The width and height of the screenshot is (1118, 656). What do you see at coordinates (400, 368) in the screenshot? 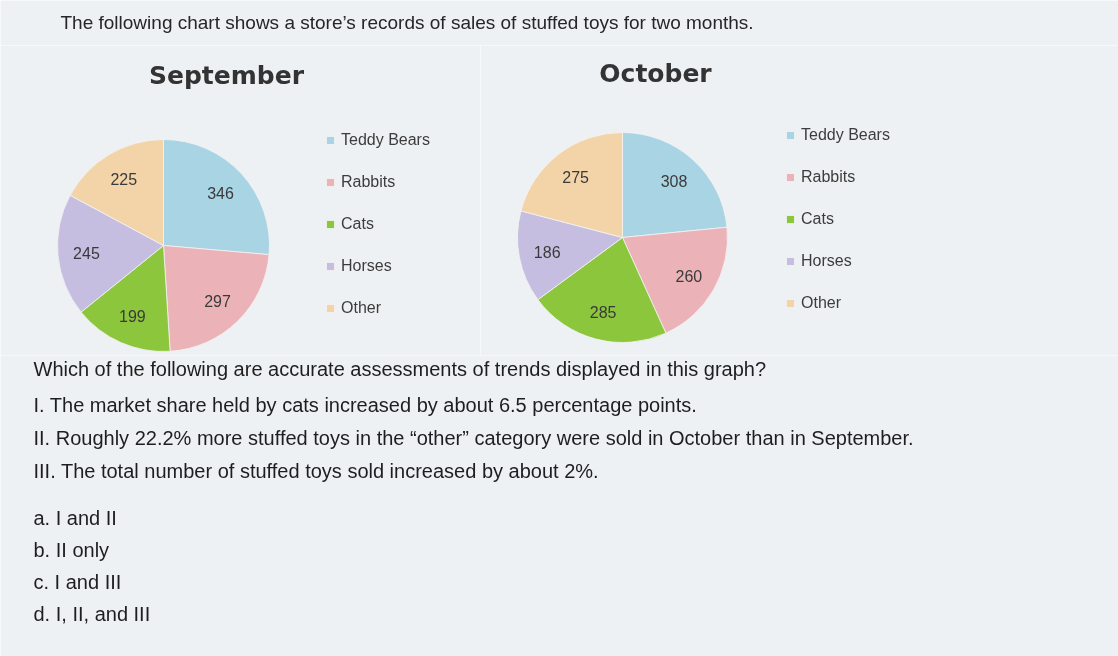
I see `text: Which of the following are accurate assessments of trends displayed in this graph?` at bounding box center [400, 368].